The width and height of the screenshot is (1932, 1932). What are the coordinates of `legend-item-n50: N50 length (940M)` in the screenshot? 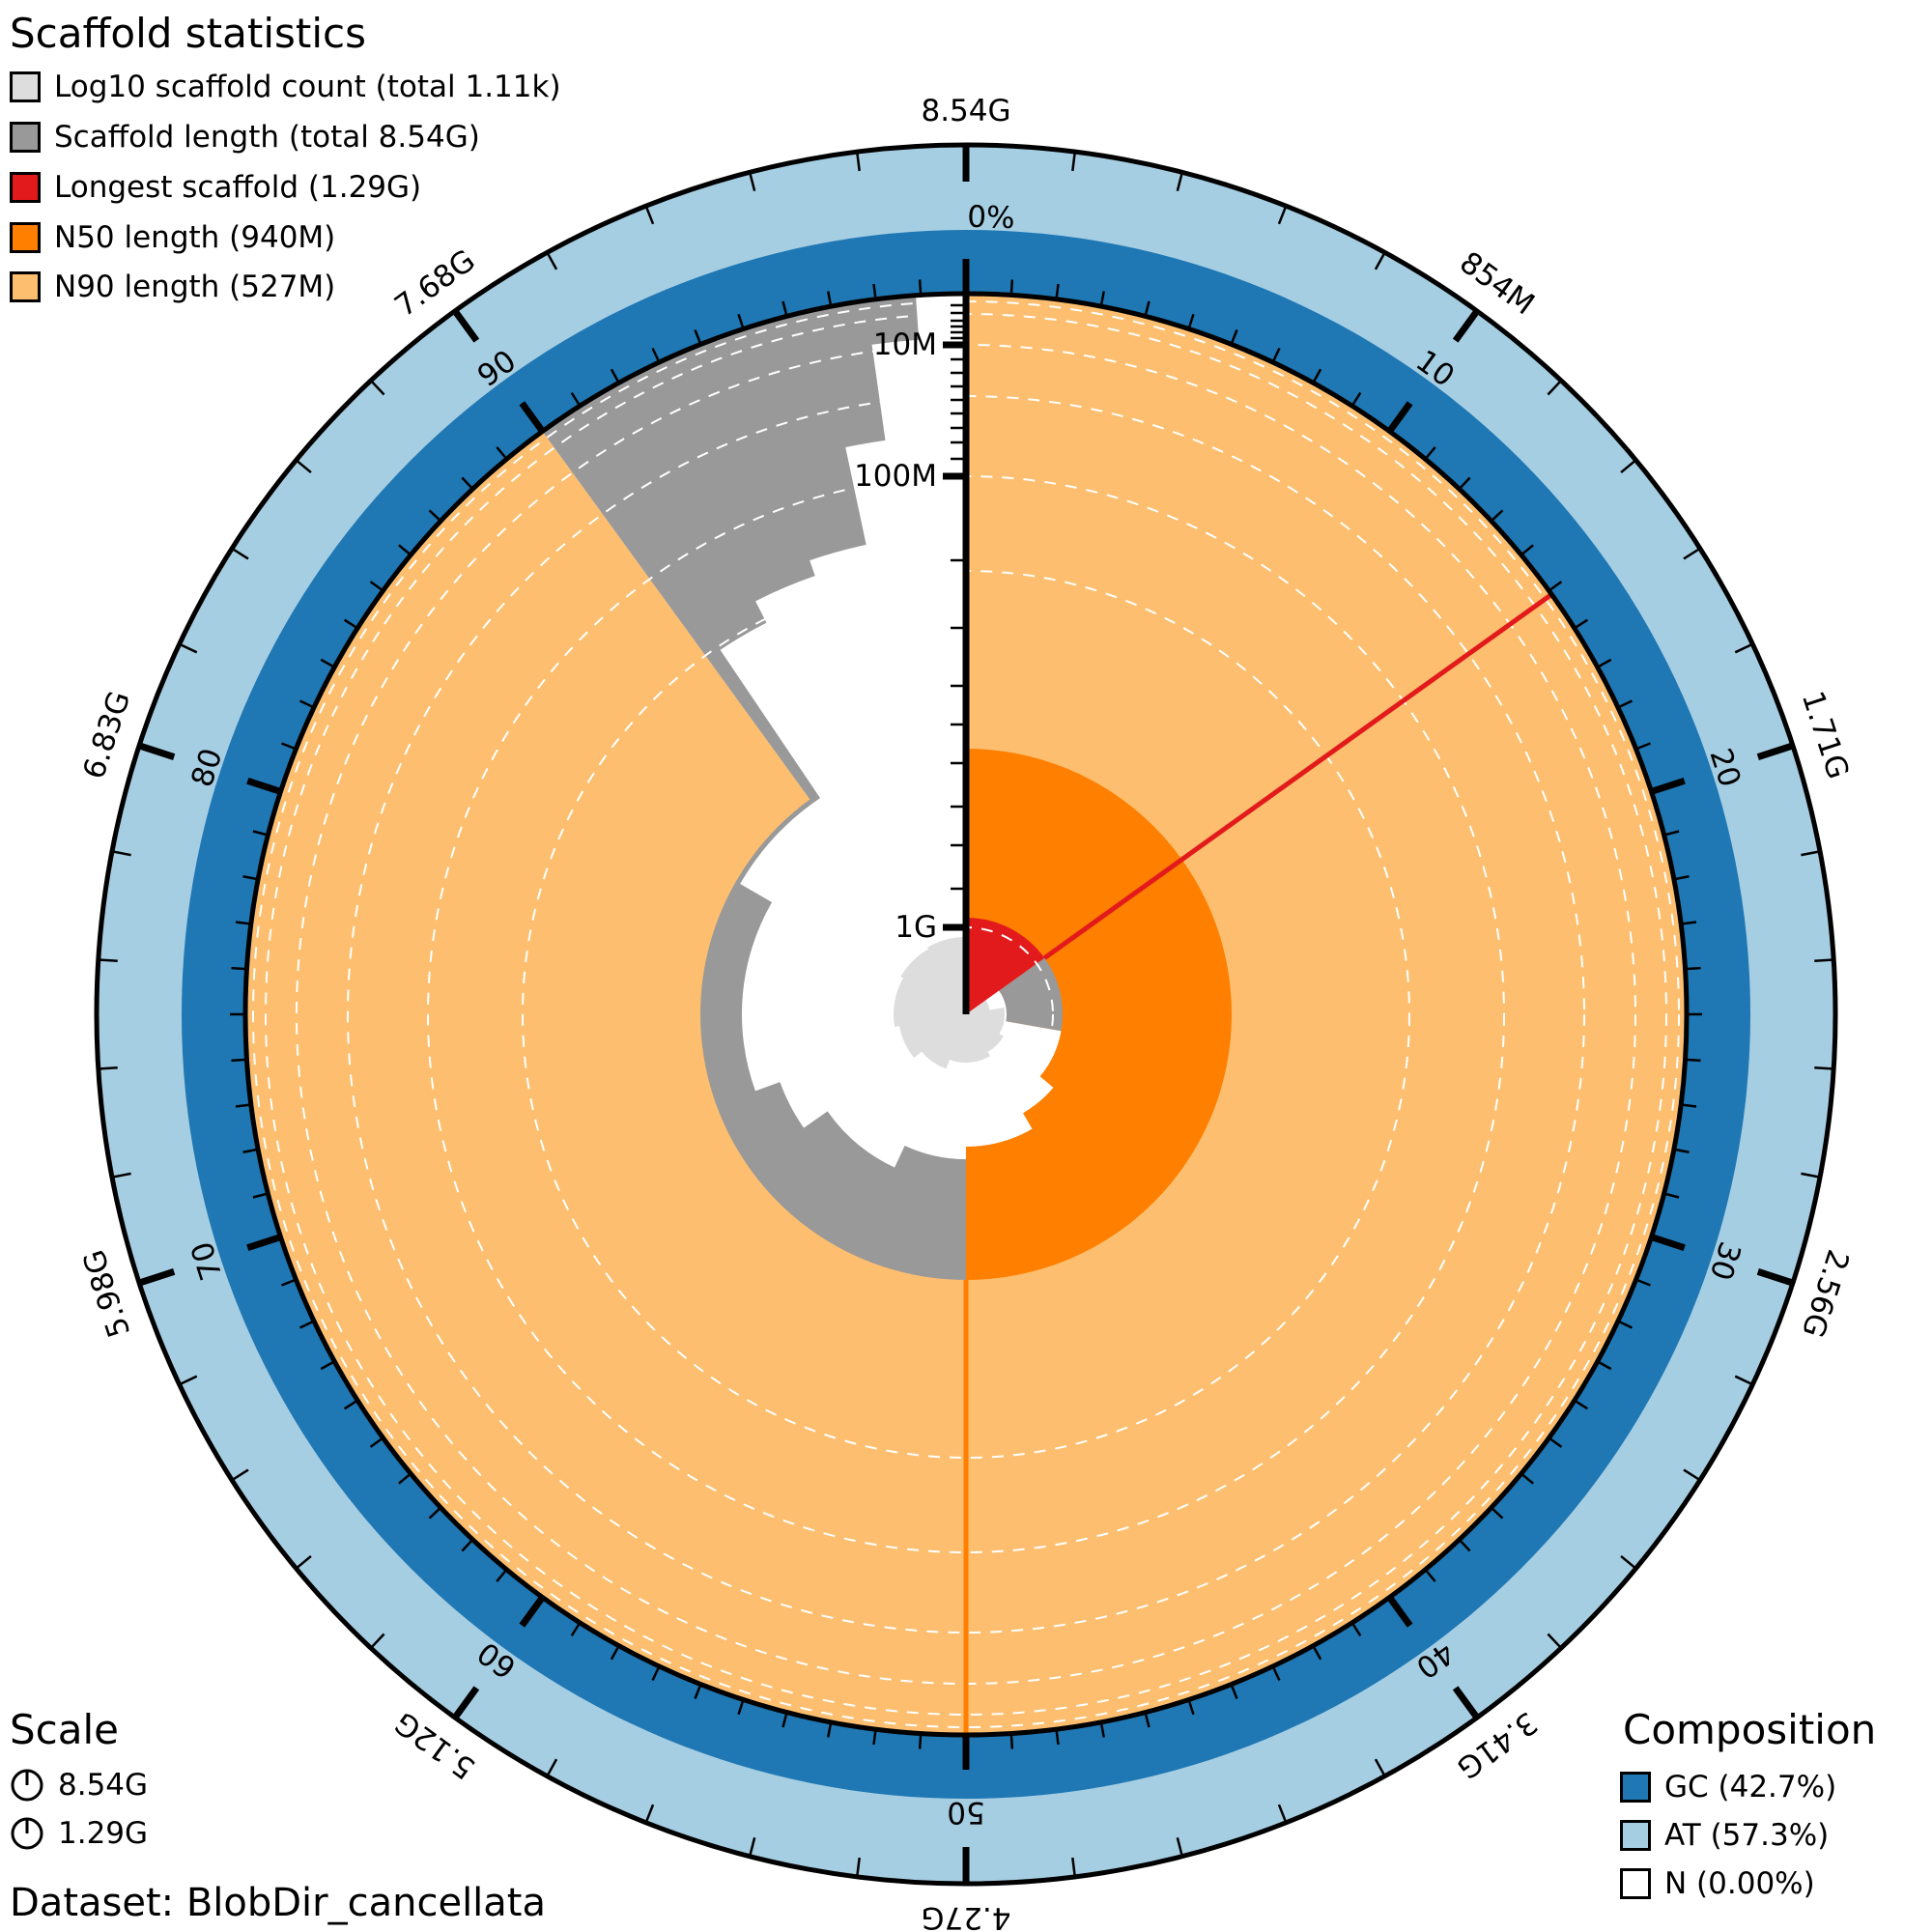 It's located at (172, 237).